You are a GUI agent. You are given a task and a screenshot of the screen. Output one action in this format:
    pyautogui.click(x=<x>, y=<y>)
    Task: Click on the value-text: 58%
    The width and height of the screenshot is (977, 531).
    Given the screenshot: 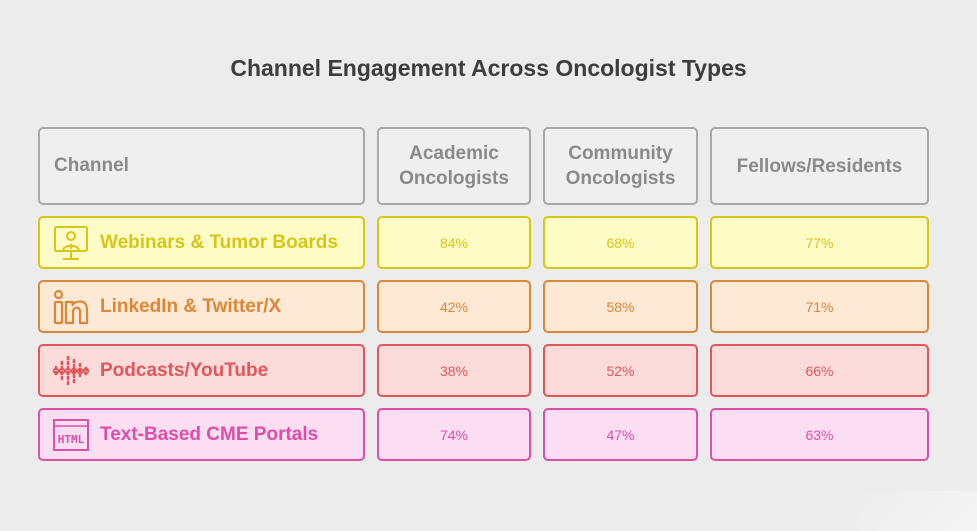 What is the action you would take?
    pyautogui.click(x=620, y=306)
    